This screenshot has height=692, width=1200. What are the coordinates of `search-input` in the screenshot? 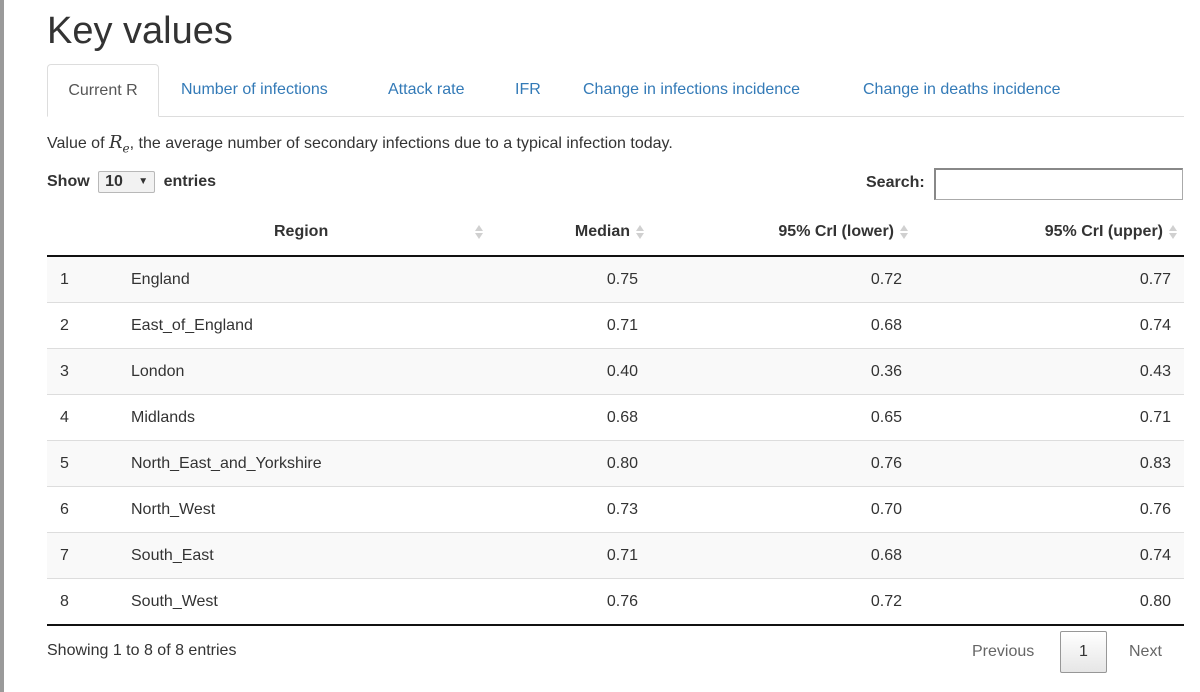 It's located at (1058, 184).